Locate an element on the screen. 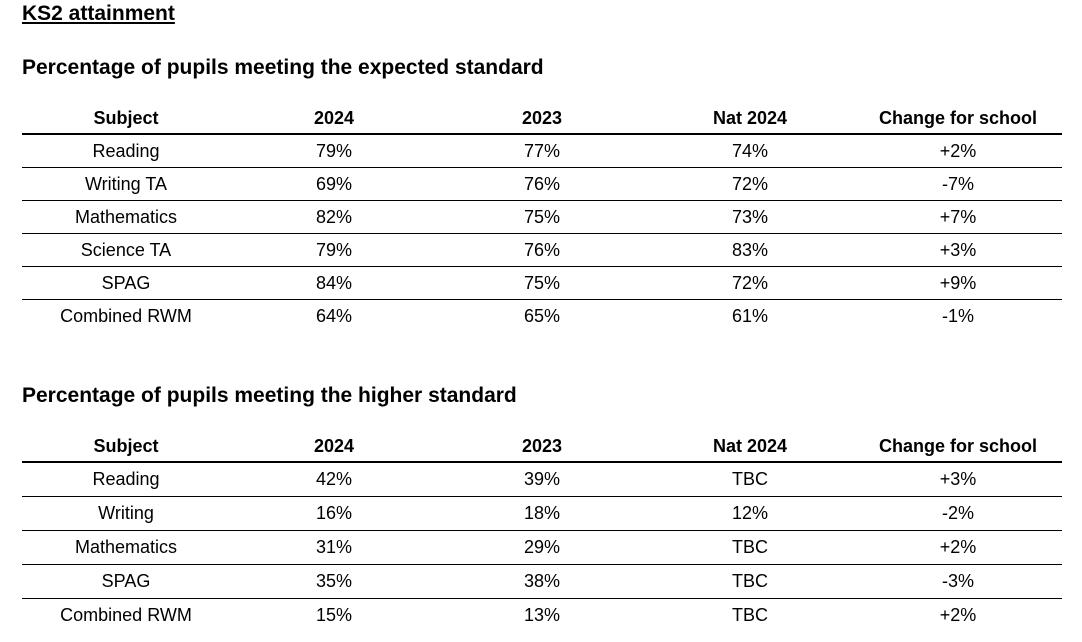 Image resolution: width=1082 pixels, height=642 pixels. value-cell: 69% is located at coordinates (334, 184).